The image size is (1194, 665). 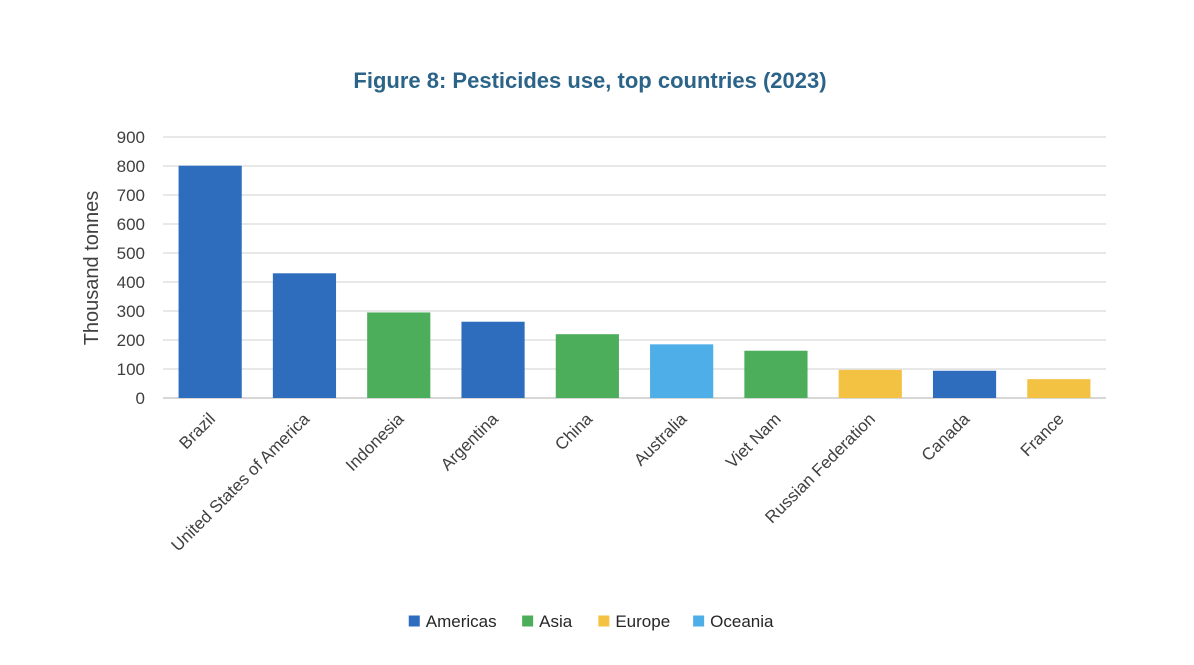 What do you see at coordinates (587, 366) in the screenshot?
I see `bar-china` at bounding box center [587, 366].